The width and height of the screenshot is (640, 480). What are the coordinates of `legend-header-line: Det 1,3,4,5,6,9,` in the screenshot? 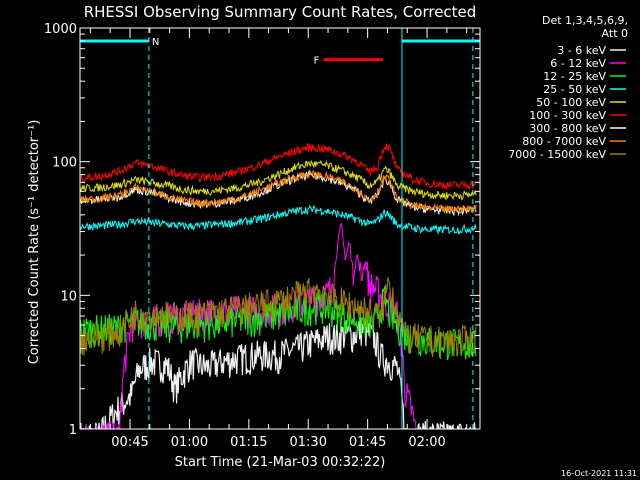 It's located at (585, 20).